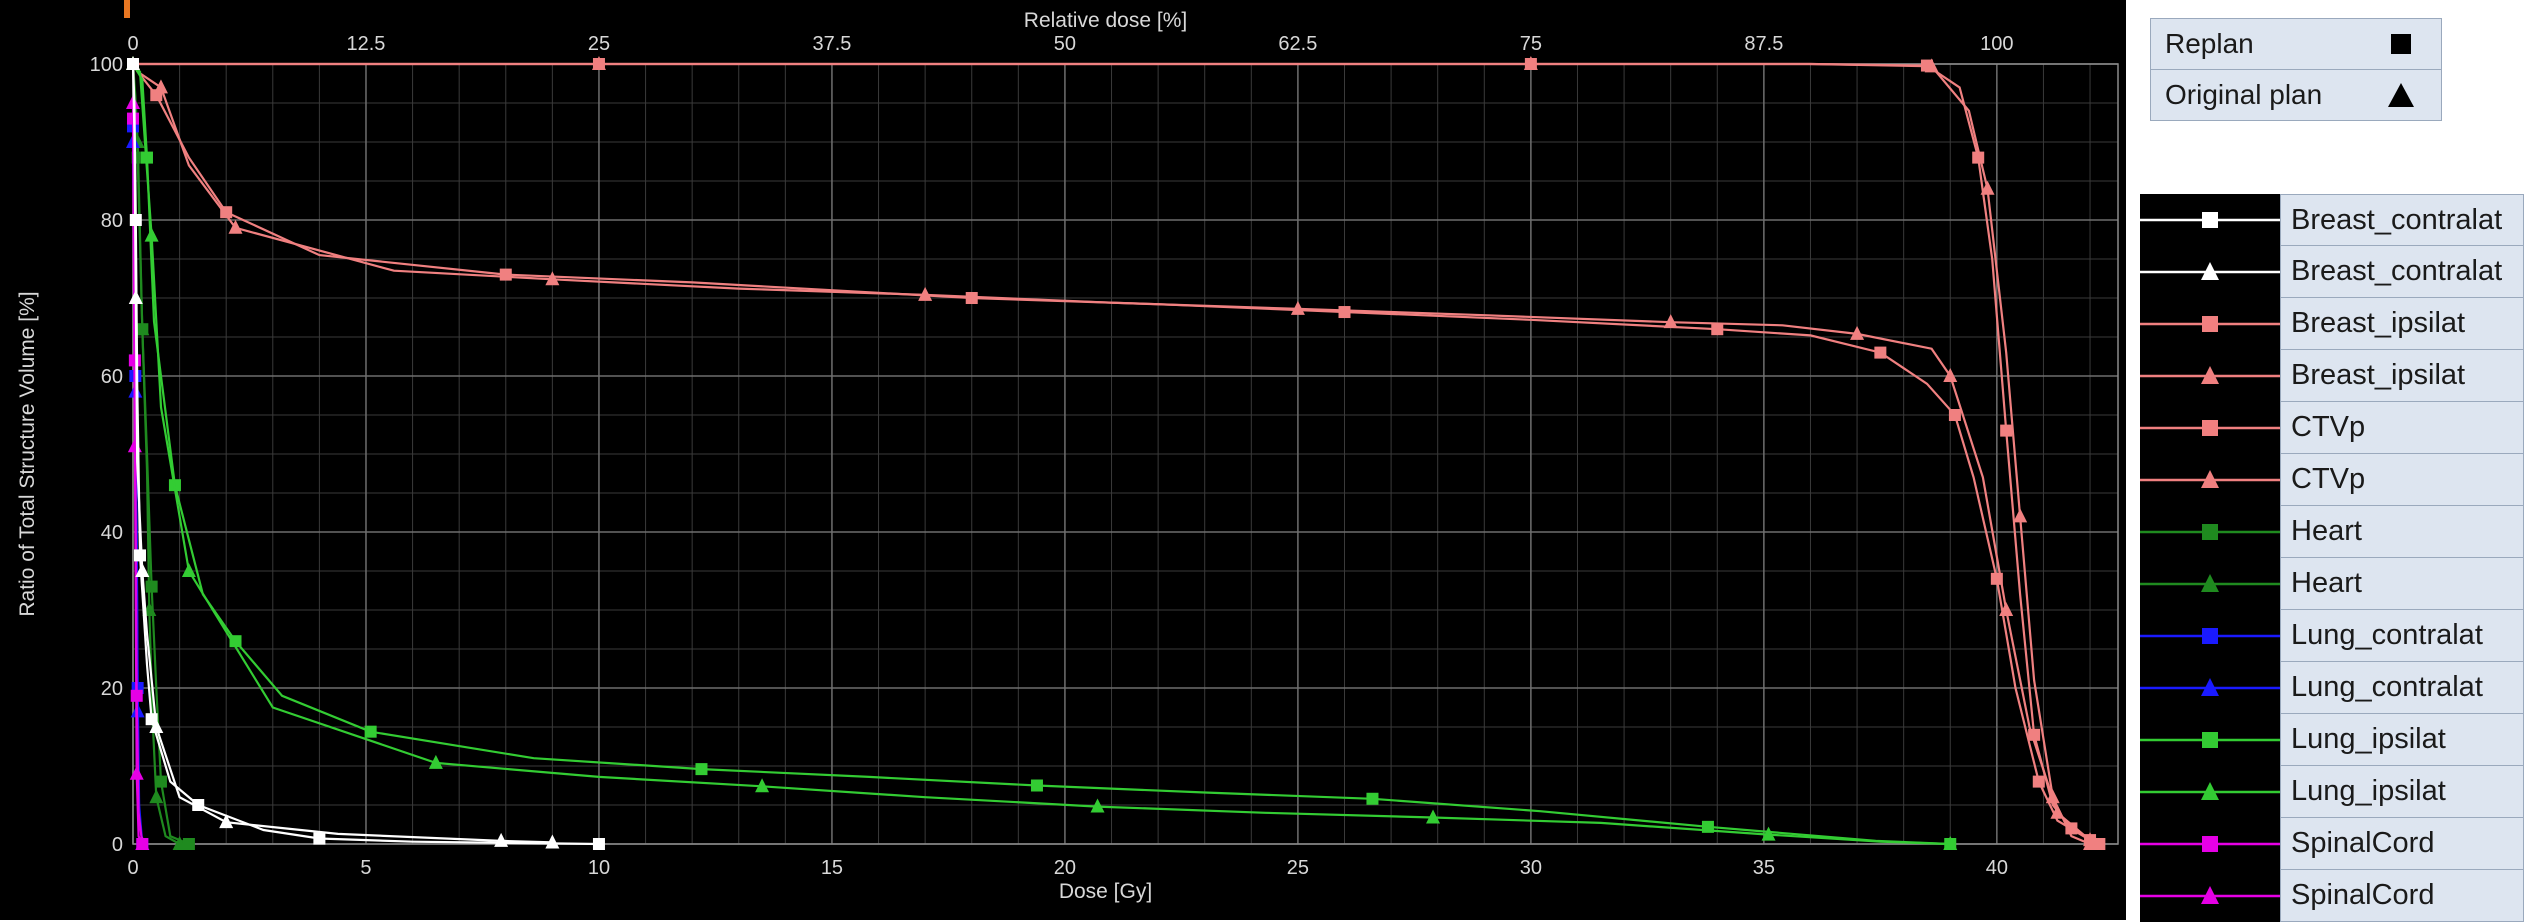 Image resolution: width=2524 pixels, height=922 pixels. What do you see at coordinates (106, 65) in the screenshot?
I see `y-tick-label: 100` at bounding box center [106, 65].